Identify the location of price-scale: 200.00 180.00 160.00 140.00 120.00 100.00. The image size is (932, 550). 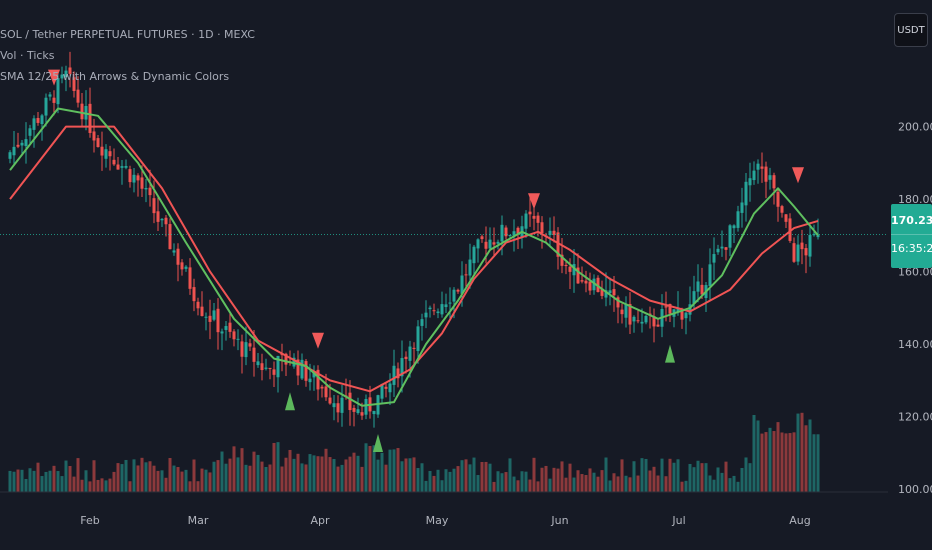
(915, 309).